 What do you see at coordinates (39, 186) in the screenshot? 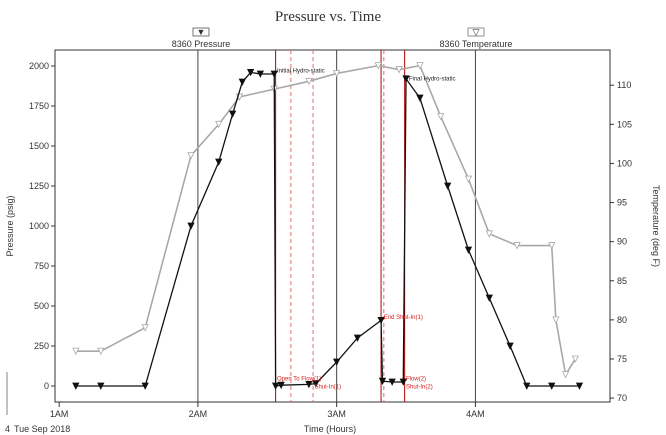
I see `y-left-tick-label: 1250` at bounding box center [39, 186].